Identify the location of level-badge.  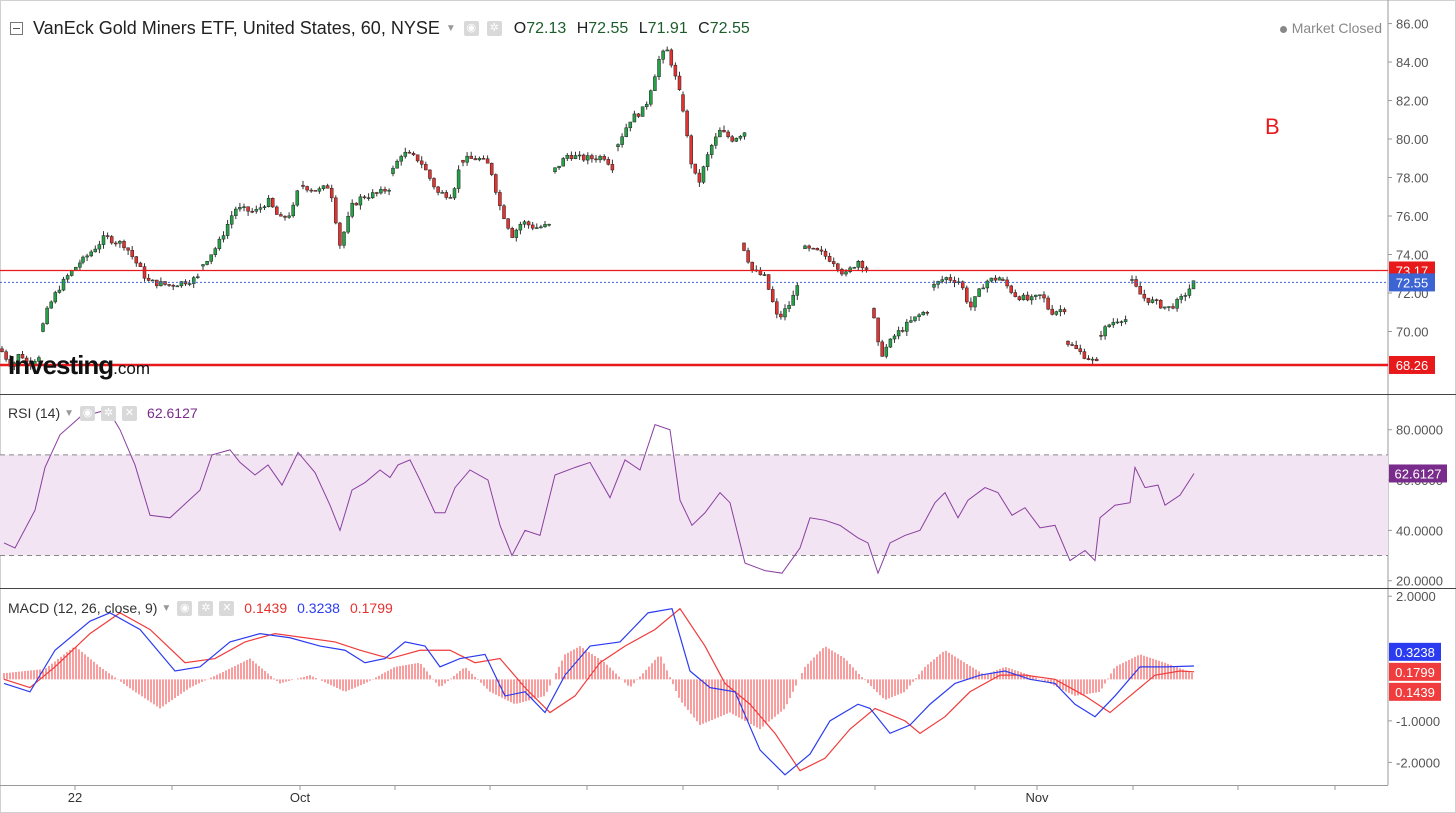
(1412, 364).